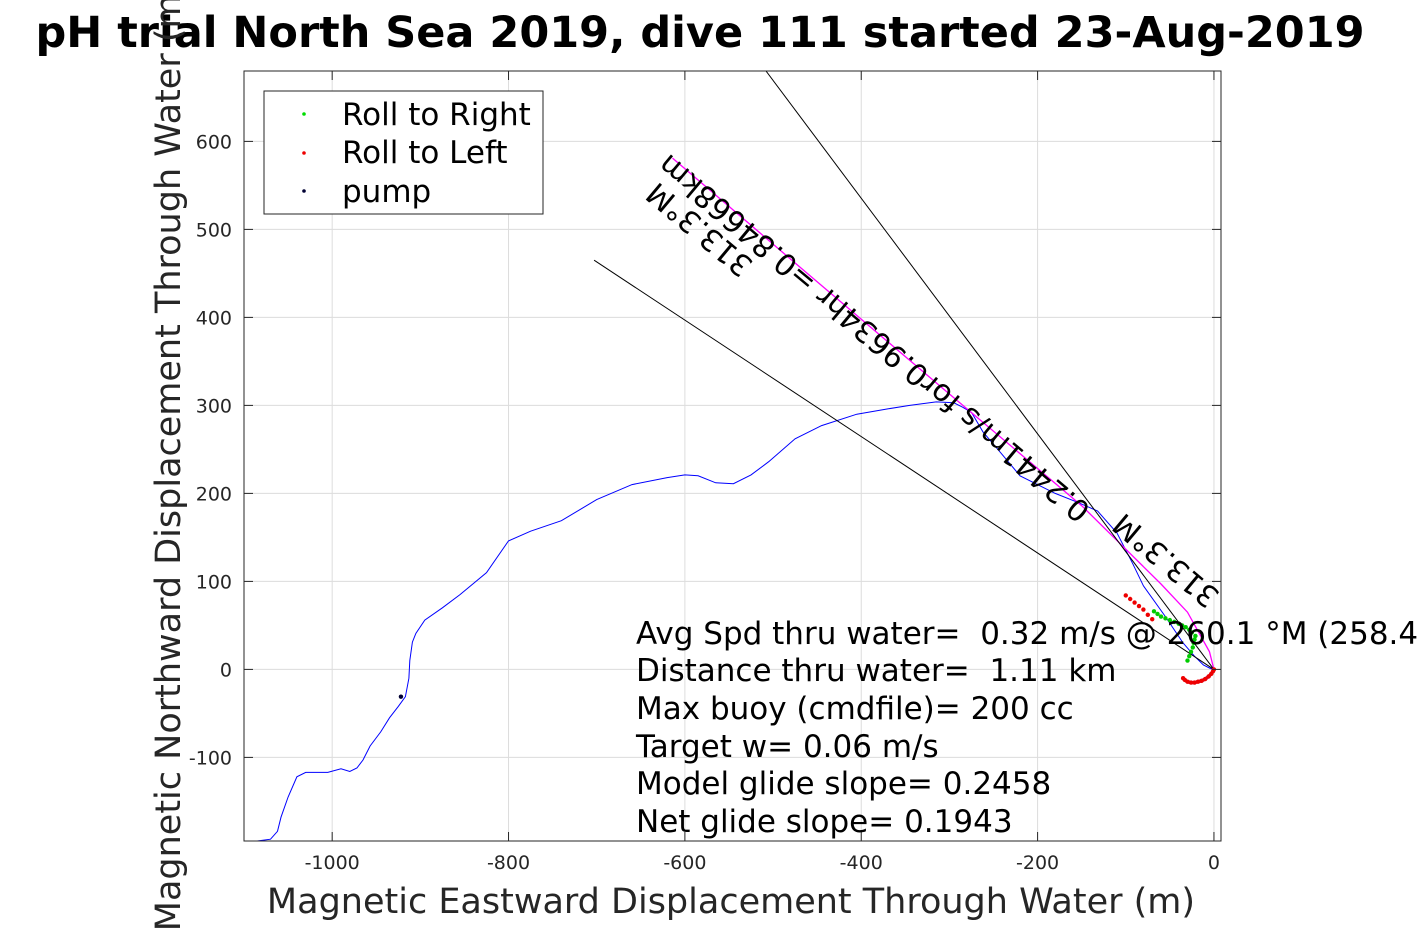  I want to click on y-tick-label: 400, so click(214, 318).